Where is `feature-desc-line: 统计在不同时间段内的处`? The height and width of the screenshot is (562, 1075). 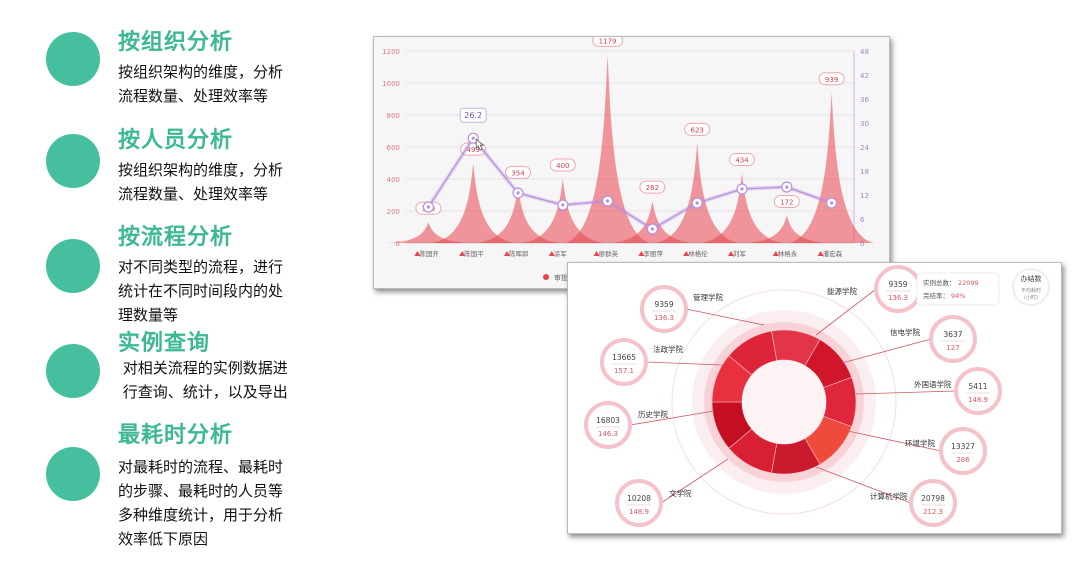 feature-desc-line: 统计在不同时间段内的处 is located at coordinates (201, 291).